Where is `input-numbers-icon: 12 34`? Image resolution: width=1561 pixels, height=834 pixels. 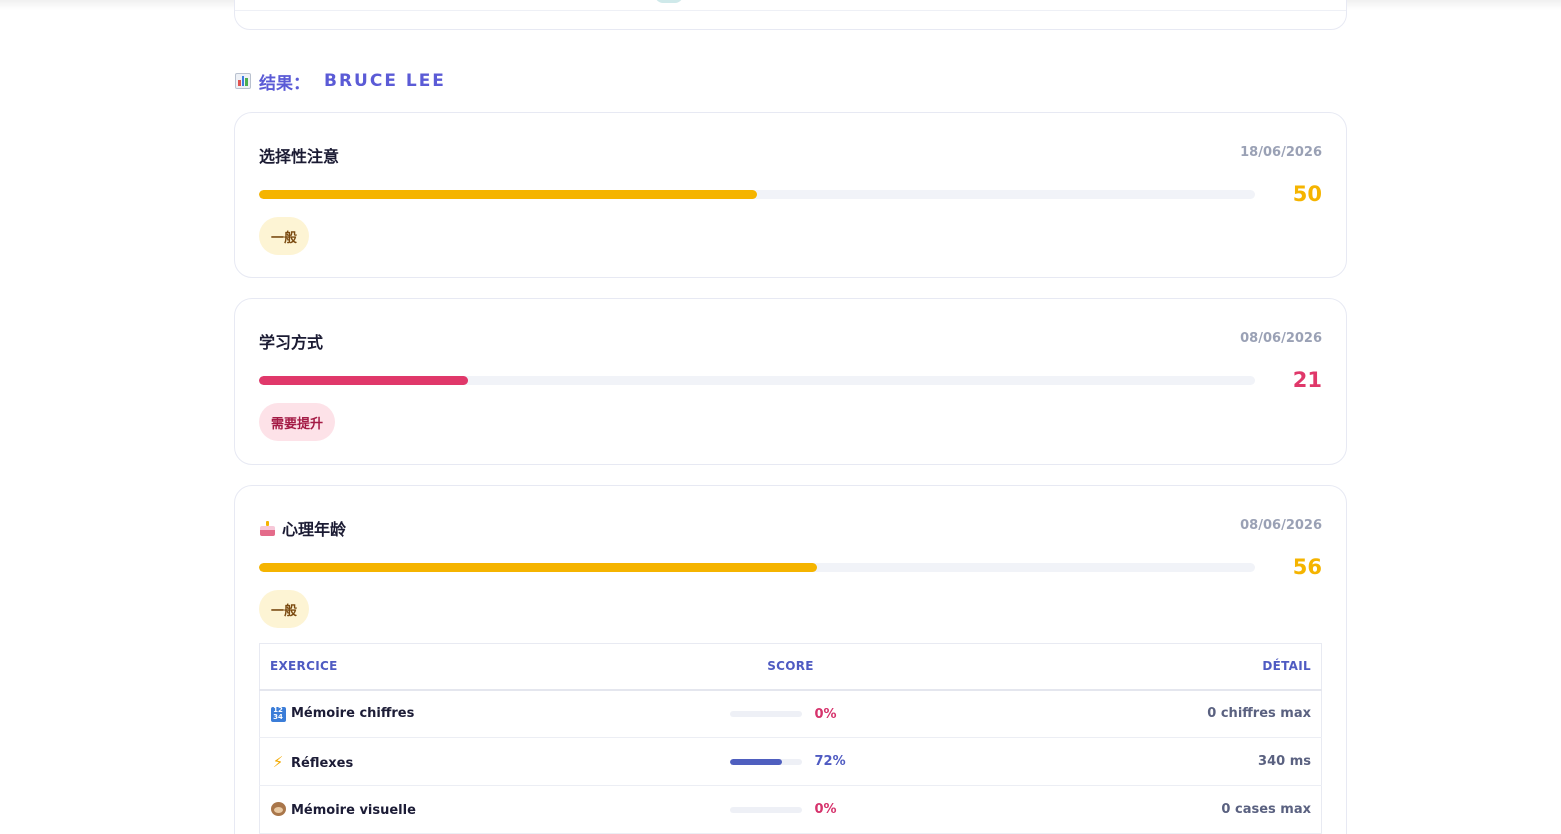
input-numbers-icon: 12 34 is located at coordinates (278, 714).